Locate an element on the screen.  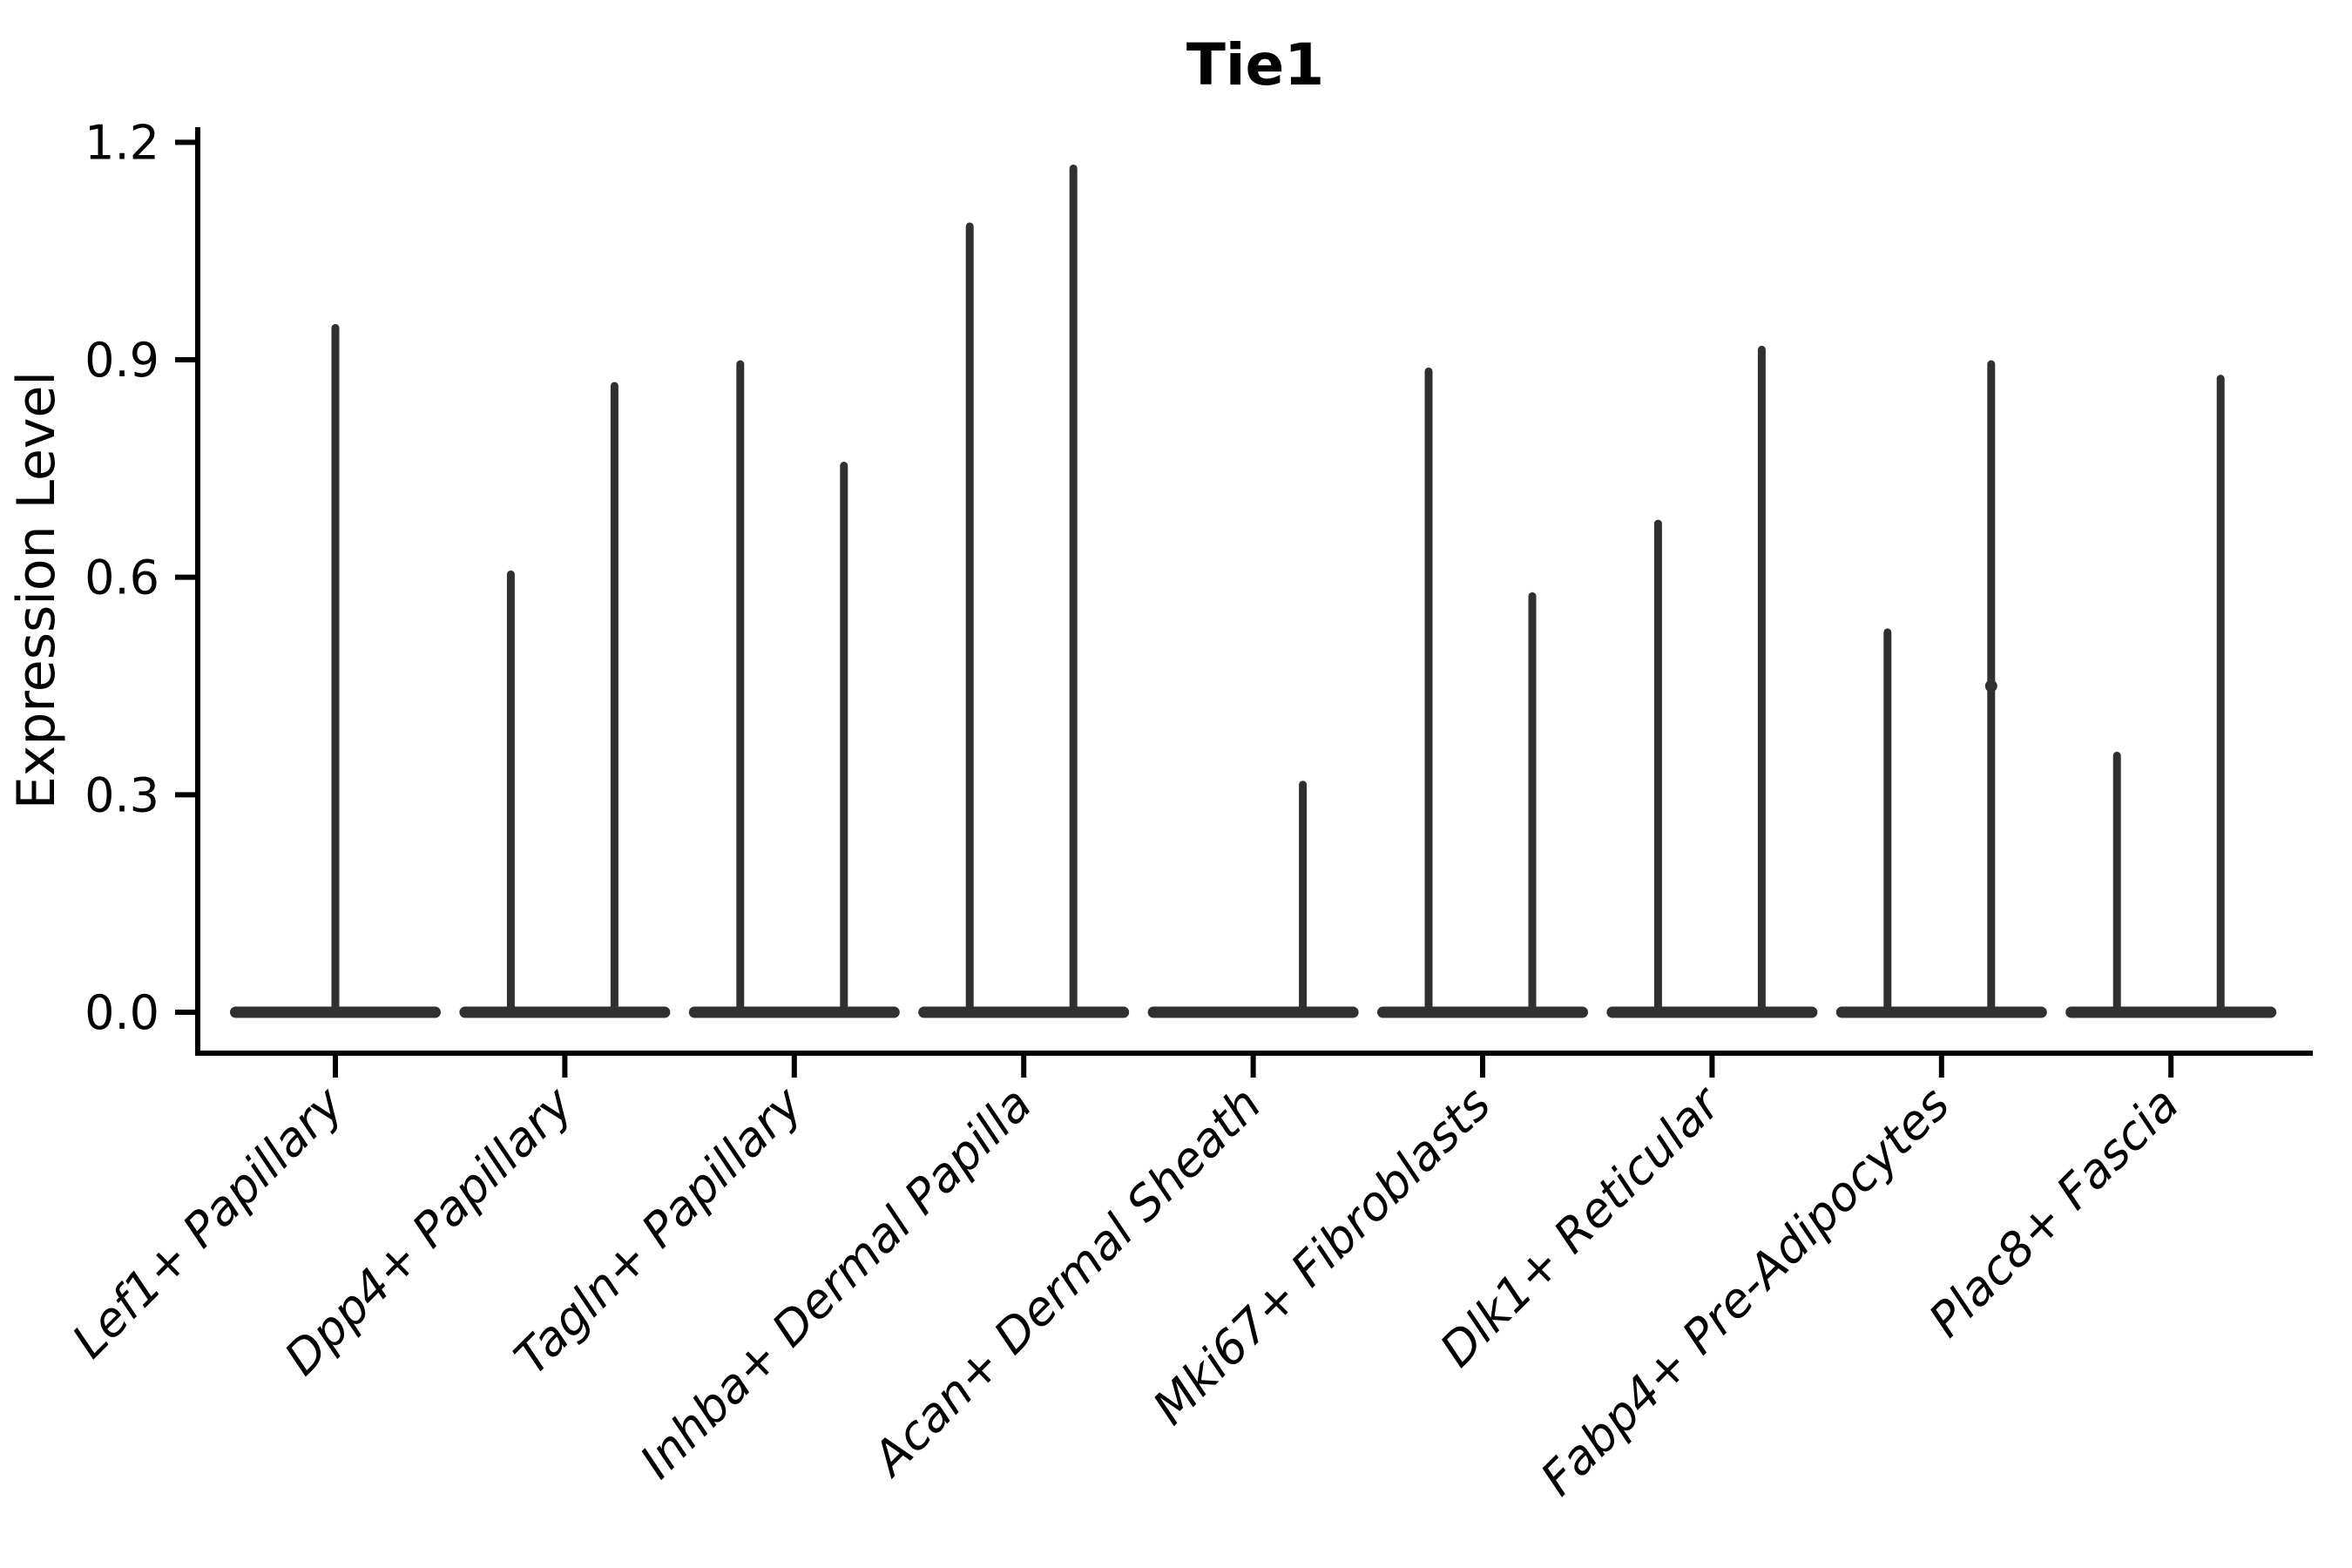
y-axis-label: Expression Level is located at coordinates (36, 590).